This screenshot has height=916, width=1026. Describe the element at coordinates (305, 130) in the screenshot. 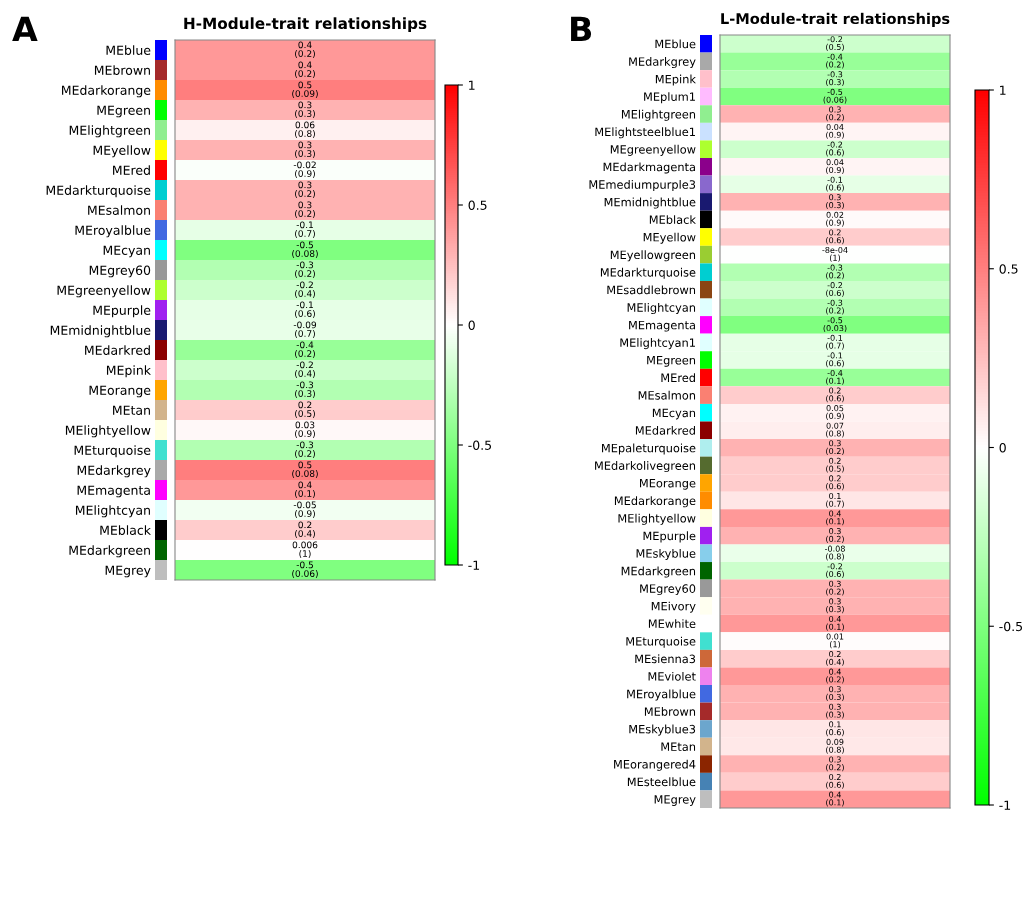

I see `data-label: 0.06 (0.8)` at that location.